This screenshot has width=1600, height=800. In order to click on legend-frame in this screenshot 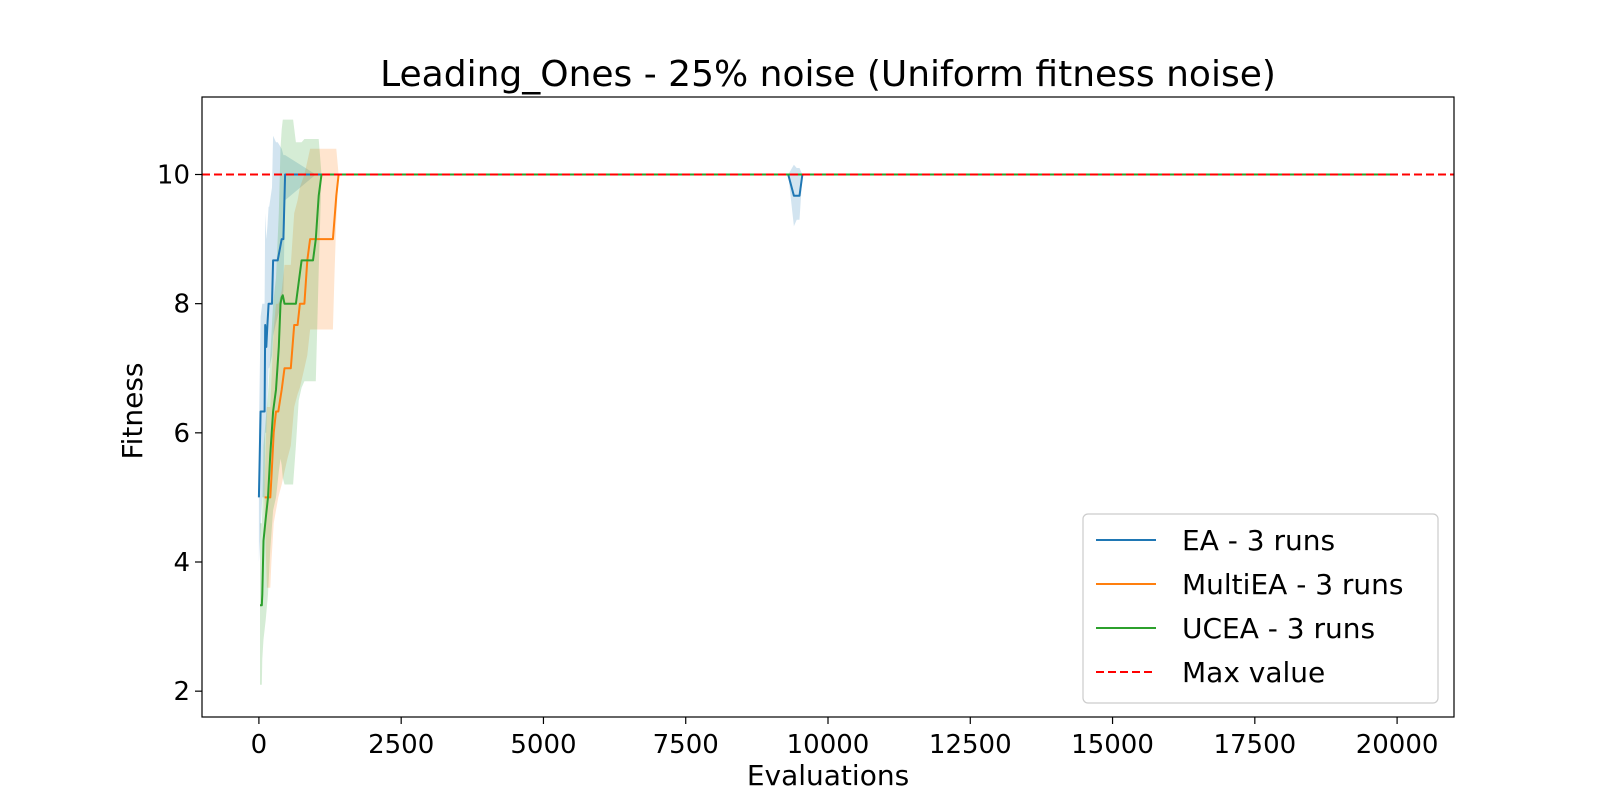, I will do `click(1260, 608)`.